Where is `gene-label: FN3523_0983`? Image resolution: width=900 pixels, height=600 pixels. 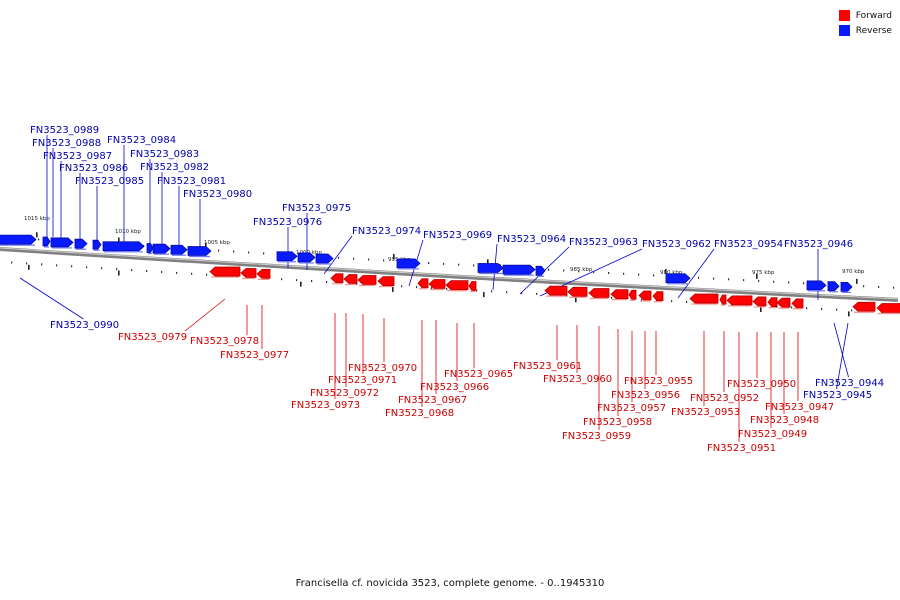
gene-label: FN3523_0983 is located at coordinates (164, 154).